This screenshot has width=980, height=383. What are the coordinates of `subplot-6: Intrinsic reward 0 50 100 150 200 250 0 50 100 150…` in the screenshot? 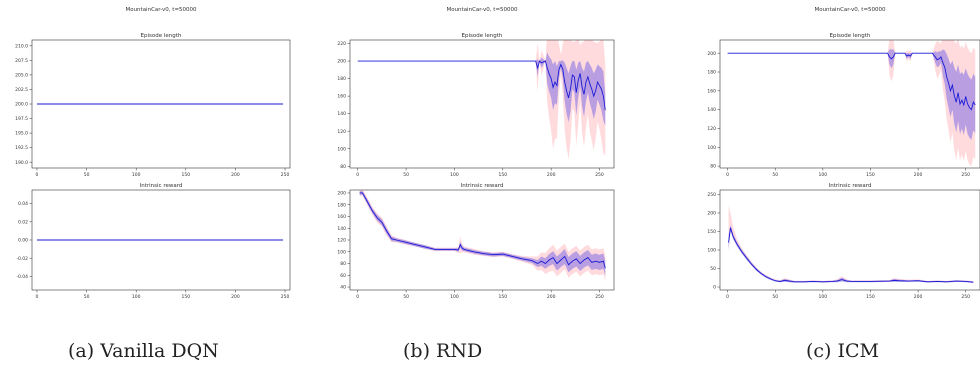 It's located at (843, 241).